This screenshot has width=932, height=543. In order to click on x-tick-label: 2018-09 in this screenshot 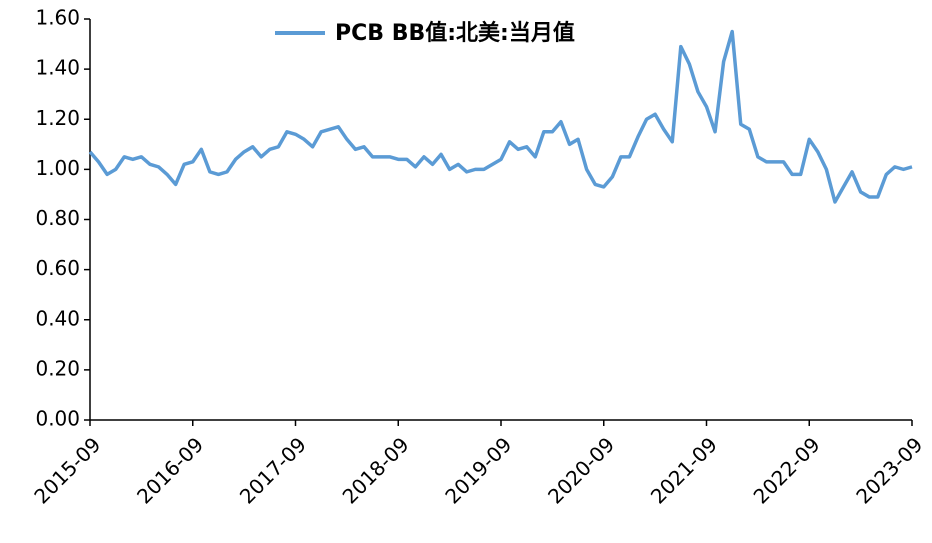, I will do `click(376, 470)`.